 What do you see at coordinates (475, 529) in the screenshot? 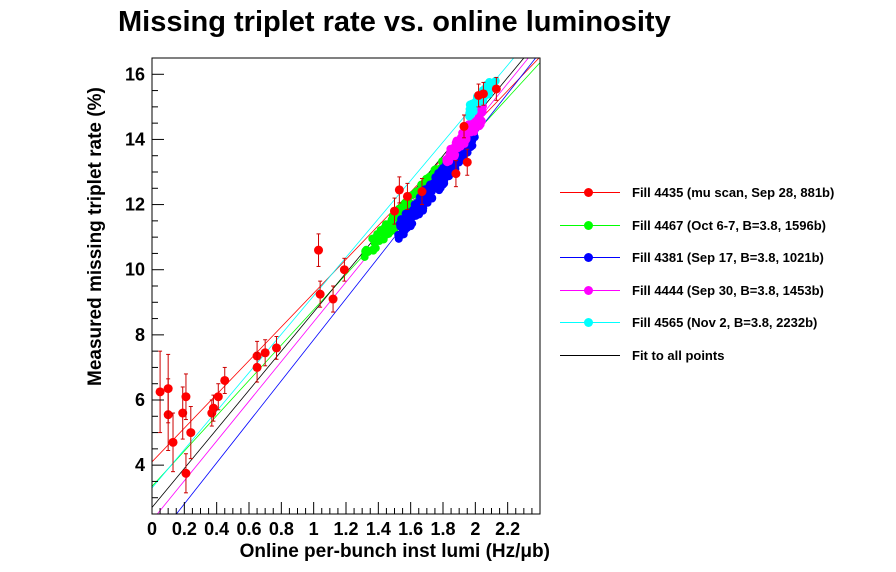
I see `x-tick-label: 2` at bounding box center [475, 529].